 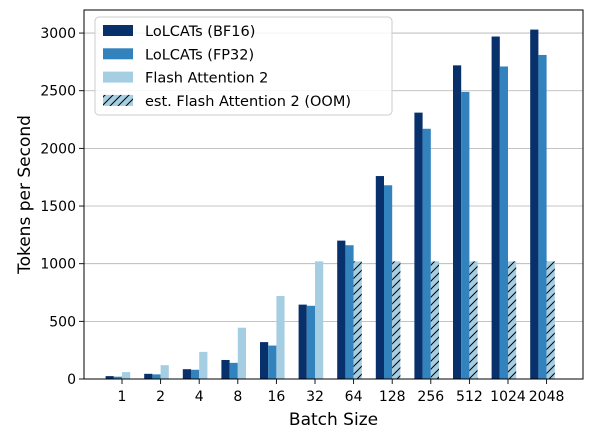 What do you see at coordinates (469, 397) in the screenshot?
I see `x-tick-label: 512` at bounding box center [469, 397].